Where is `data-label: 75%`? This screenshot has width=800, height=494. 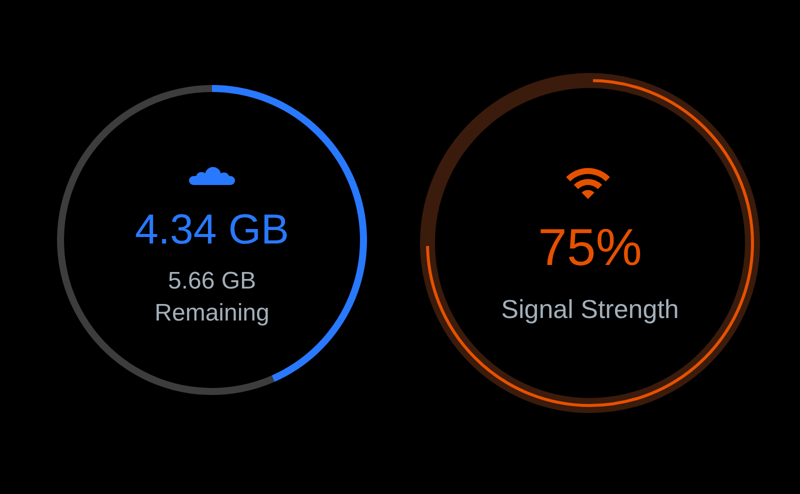
data-label: 75% is located at coordinates (590, 248).